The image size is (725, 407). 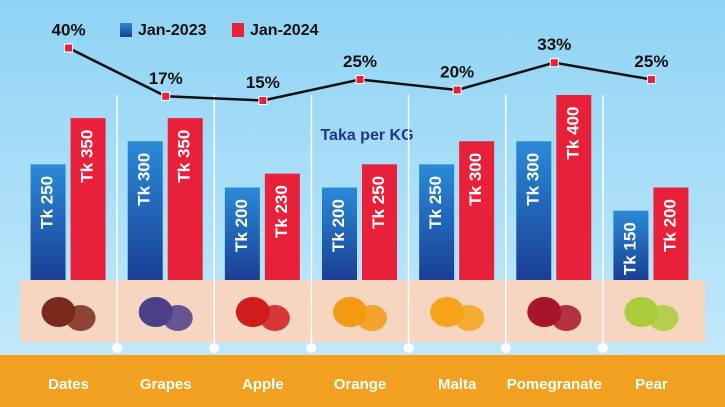 What do you see at coordinates (281, 211) in the screenshot?
I see `bar-value-label: Tk 230` at bounding box center [281, 211].